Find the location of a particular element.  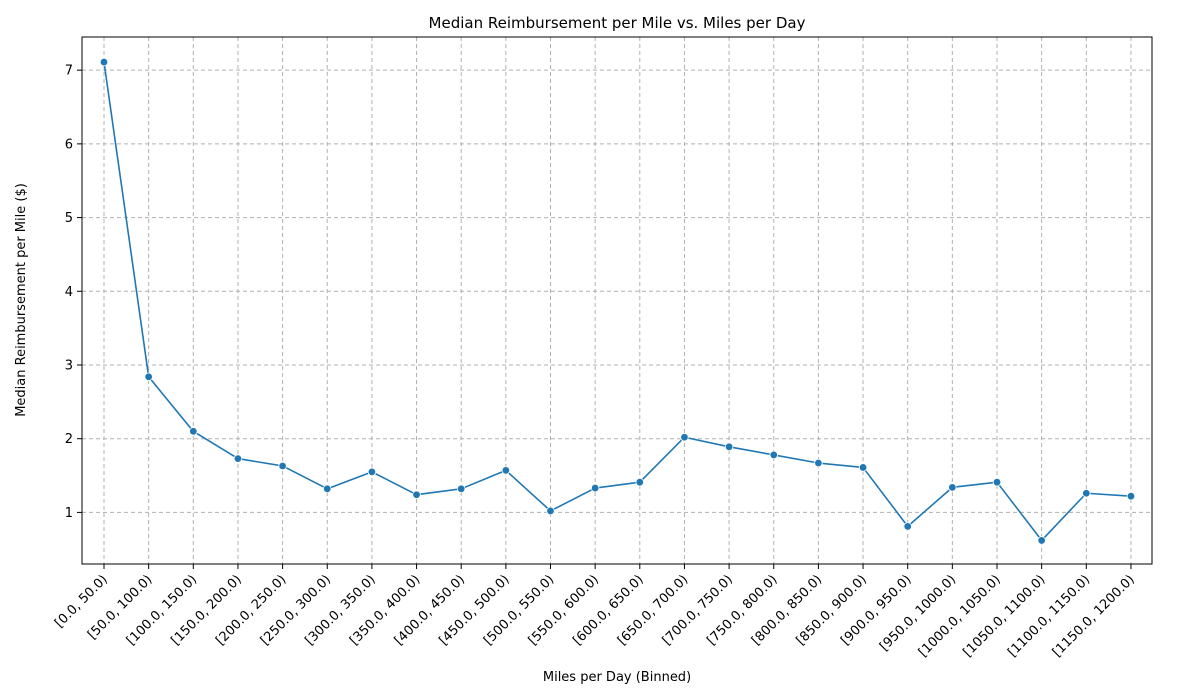

y-tick-label: 1 is located at coordinates (69, 513).